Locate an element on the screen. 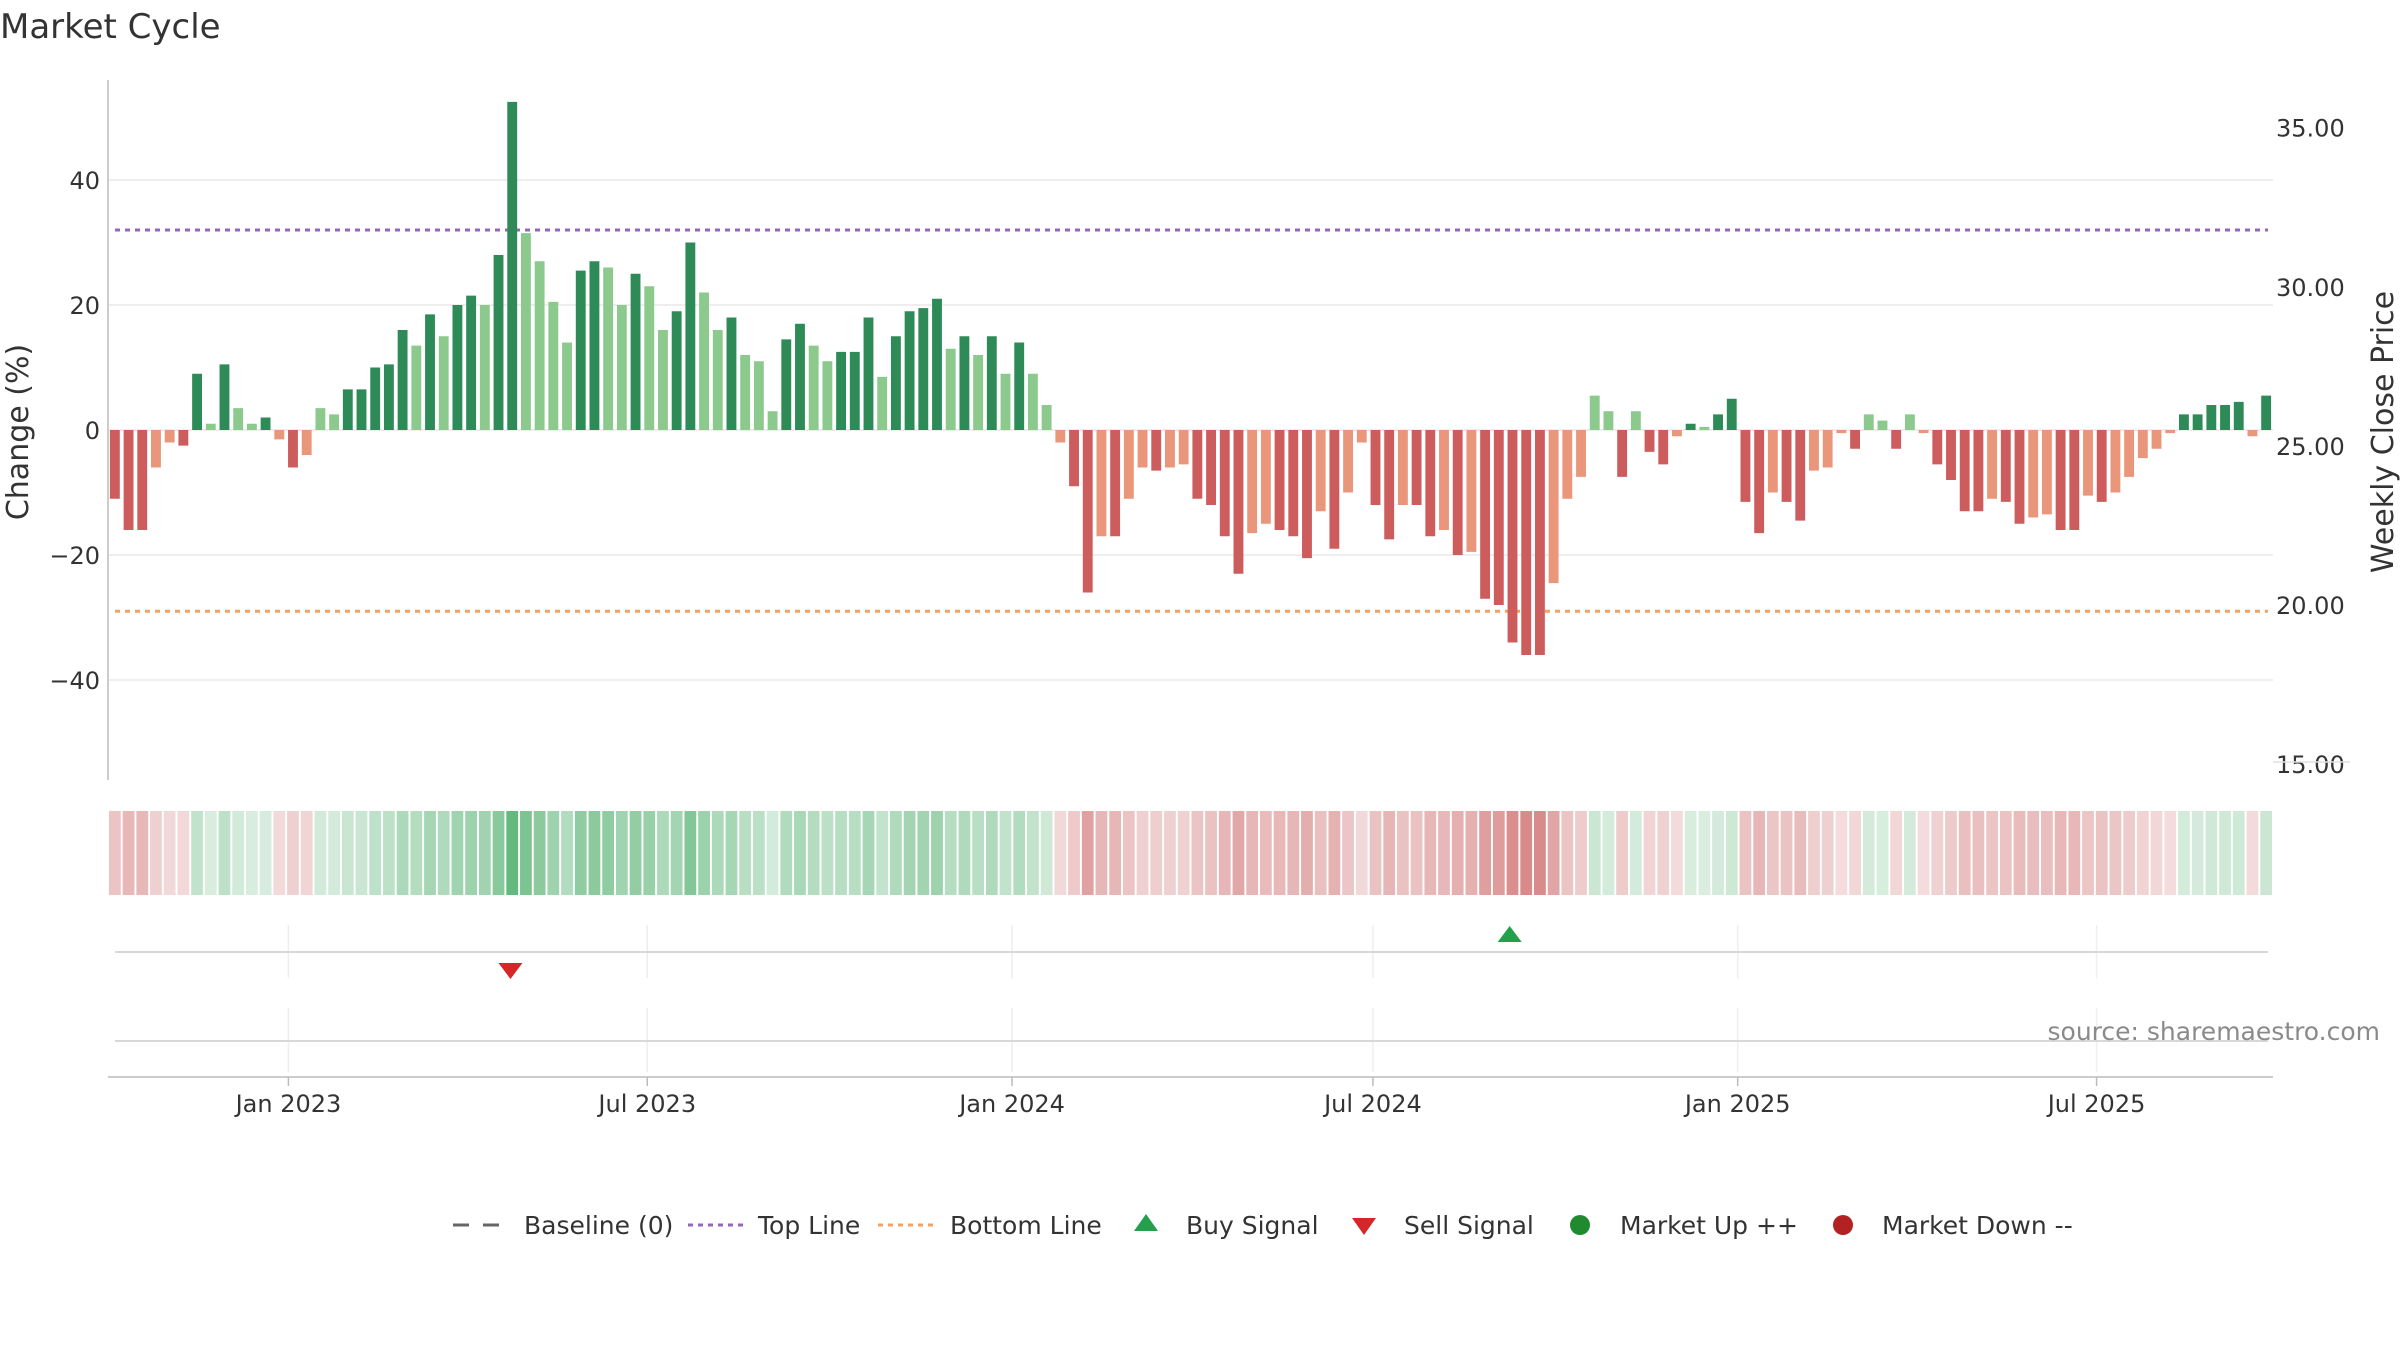 Image resolution: width=2400 pixels, height=1350 pixels. y2-tick-label: 25.00 is located at coordinates (2310, 447).